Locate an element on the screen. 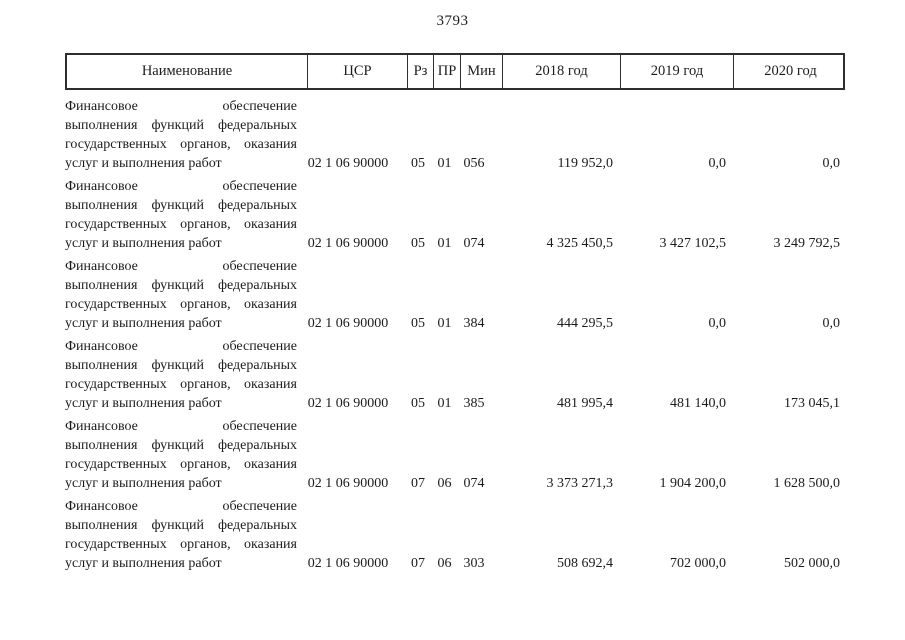 The image size is (905, 640). row-amount-2020: 1 628 500,0 is located at coordinates (807, 483).